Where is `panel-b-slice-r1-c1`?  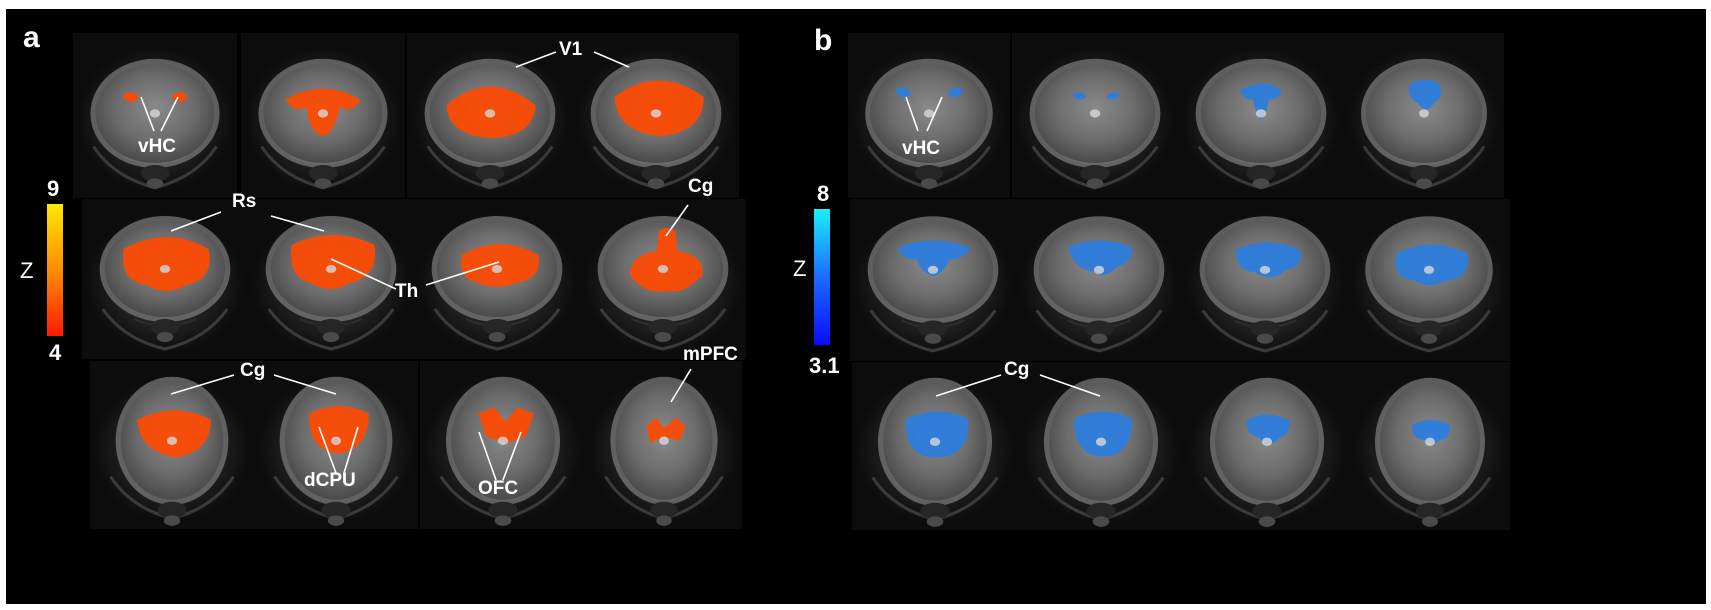
panel-b-slice-r1-c1 is located at coordinates (929, 115).